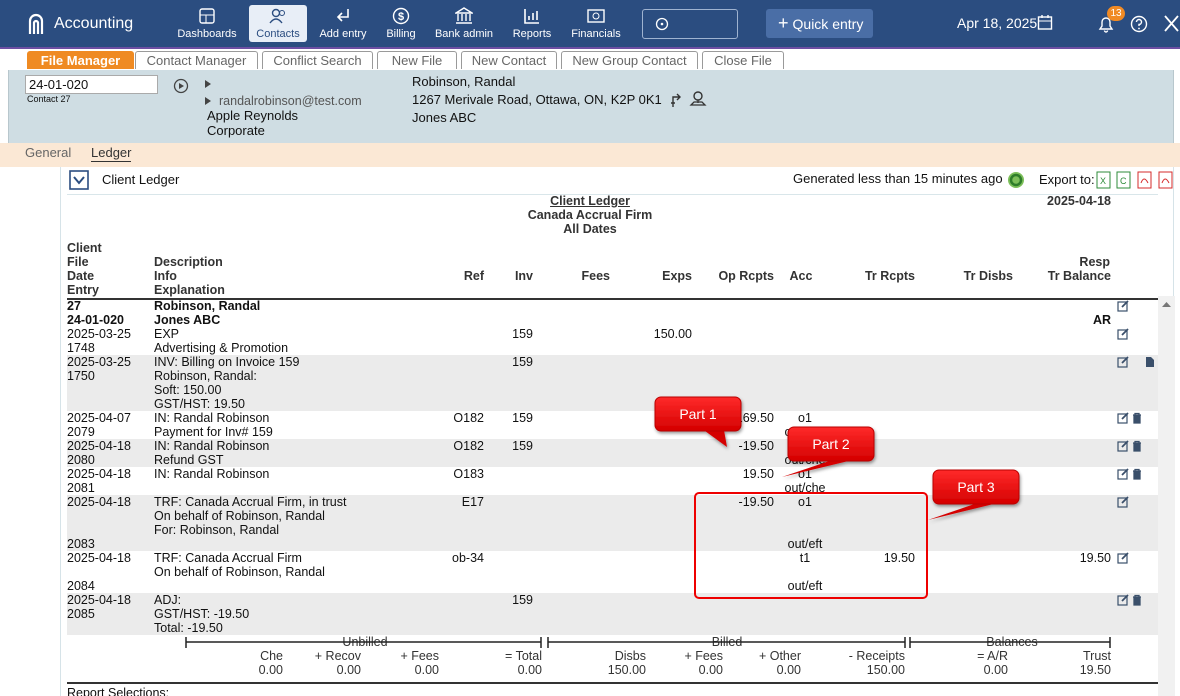 This screenshot has width=1180, height=696. I want to click on cell-acc: t1, so click(805, 558).